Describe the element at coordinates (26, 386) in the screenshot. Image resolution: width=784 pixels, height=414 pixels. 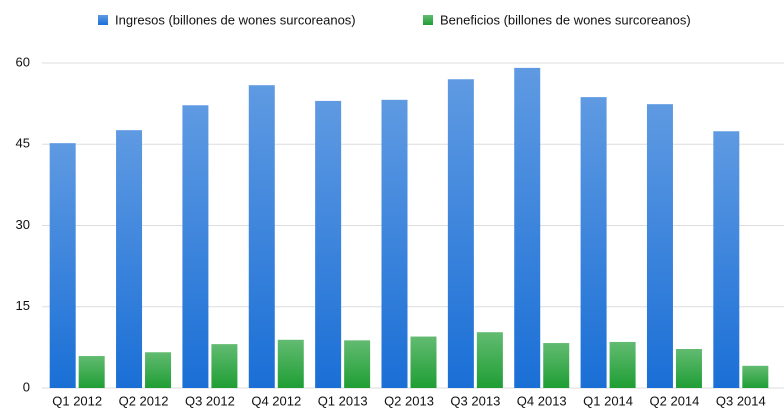
I see `y-tick-label: 0` at that location.